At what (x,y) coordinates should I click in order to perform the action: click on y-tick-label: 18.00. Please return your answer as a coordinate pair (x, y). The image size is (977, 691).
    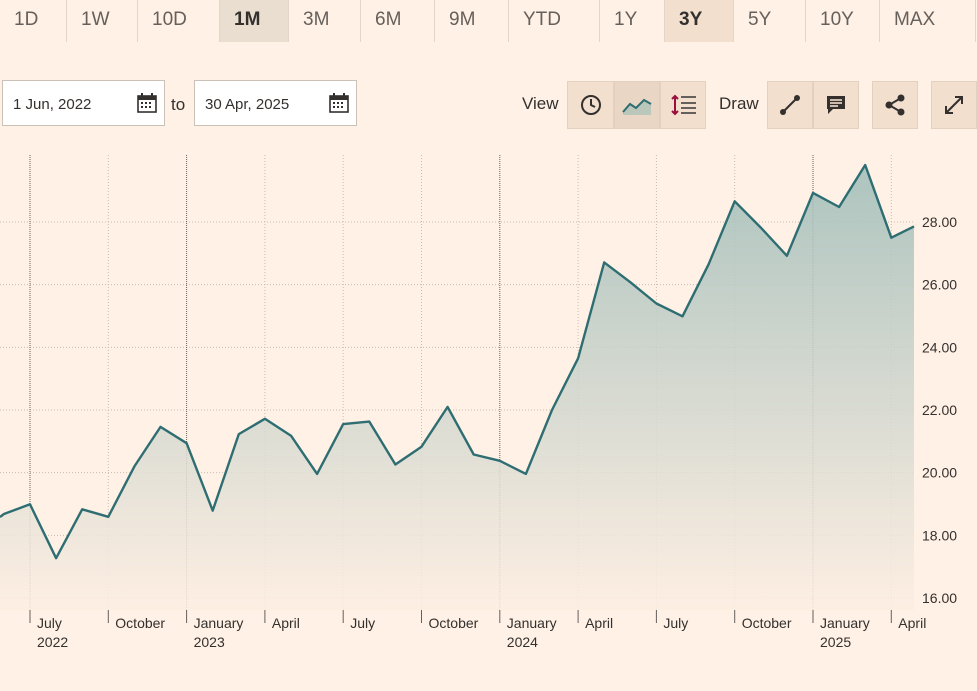
    Looking at the image, I should click on (939, 535).